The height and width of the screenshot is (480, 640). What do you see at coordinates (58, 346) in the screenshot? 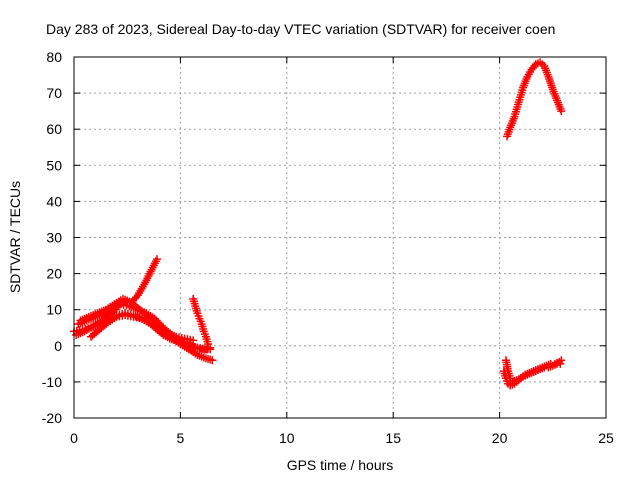
I see `y-tick-label: 0` at bounding box center [58, 346].